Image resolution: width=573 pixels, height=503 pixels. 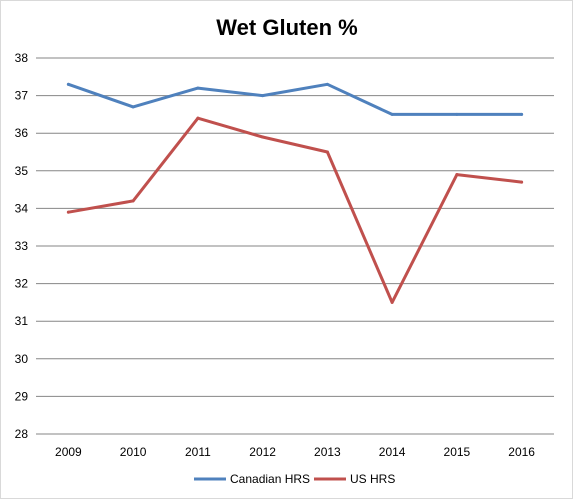 What do you see at coordinates (133, 452) in the screenshot?
I see `x-tick-label: 2010` at bounding box center [133, 452].